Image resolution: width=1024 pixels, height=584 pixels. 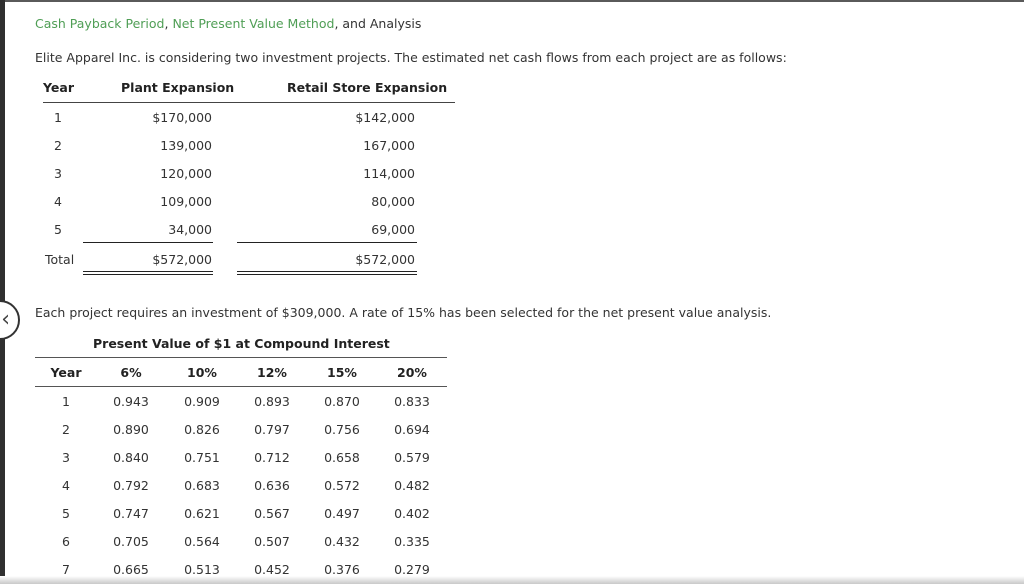 What do you see at coordinates (202, 541) in the screenshot?
I see `pv-cell-factor: 0.564` at bounding box center [202, 541].